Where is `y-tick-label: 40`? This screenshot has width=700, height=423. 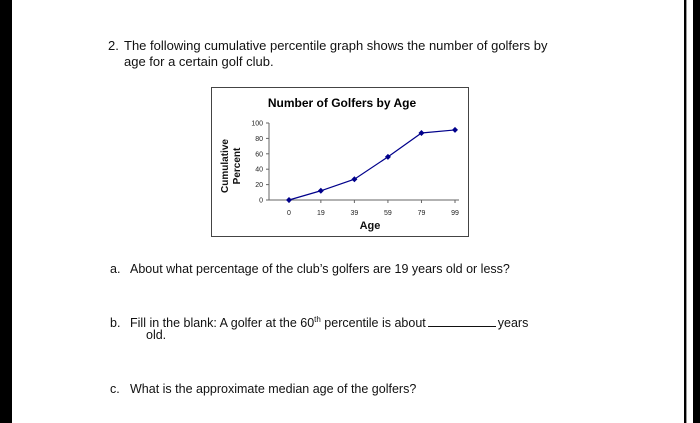
y-tick-label: 40 is located at coordinates (259, 170).